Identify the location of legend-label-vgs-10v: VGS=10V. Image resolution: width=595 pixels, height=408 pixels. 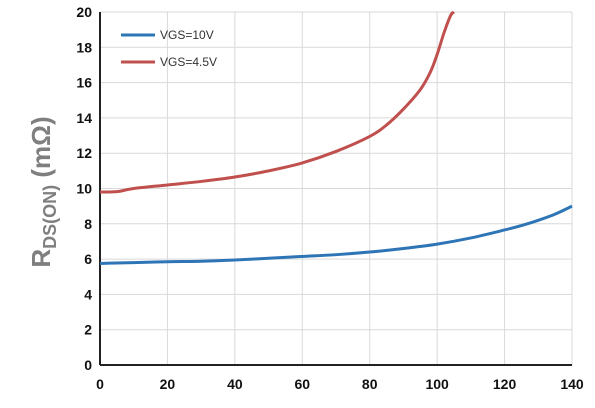
(187, 35).